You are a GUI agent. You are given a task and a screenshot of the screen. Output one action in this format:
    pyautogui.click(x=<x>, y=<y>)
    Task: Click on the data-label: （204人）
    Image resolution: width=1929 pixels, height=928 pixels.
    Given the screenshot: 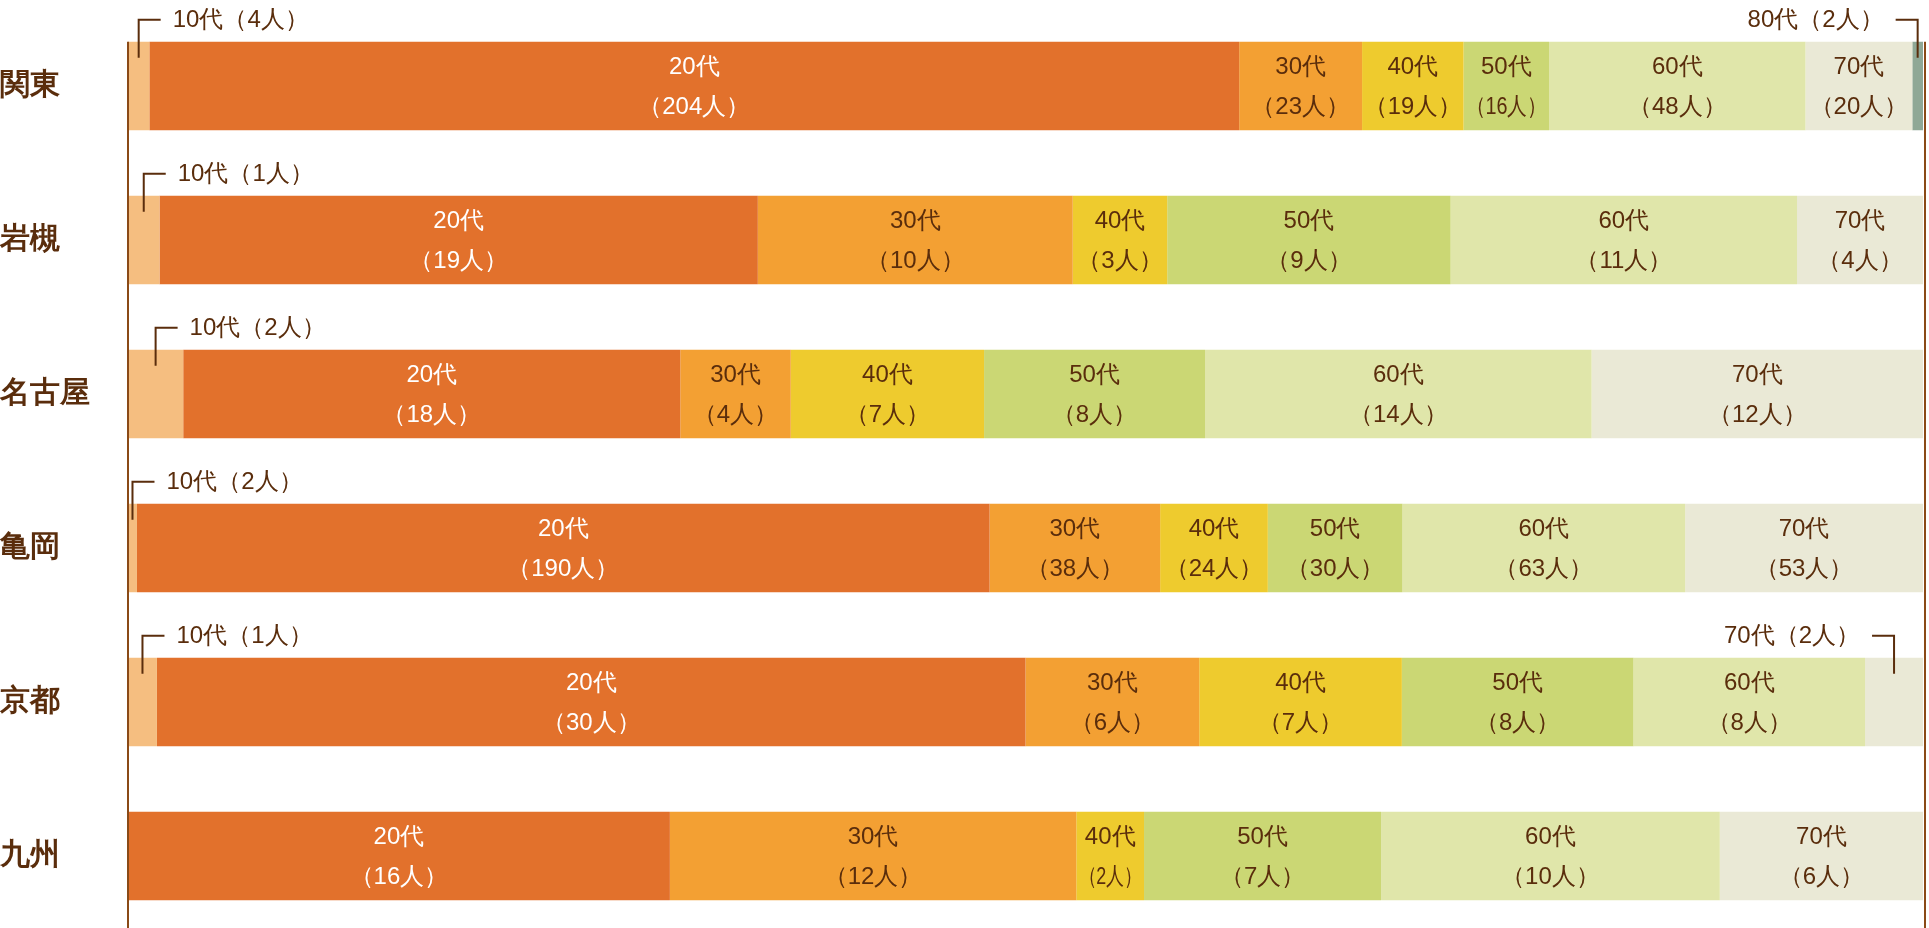 What is the action you would take?
    pyautogui.click(x=694, y=105)
    